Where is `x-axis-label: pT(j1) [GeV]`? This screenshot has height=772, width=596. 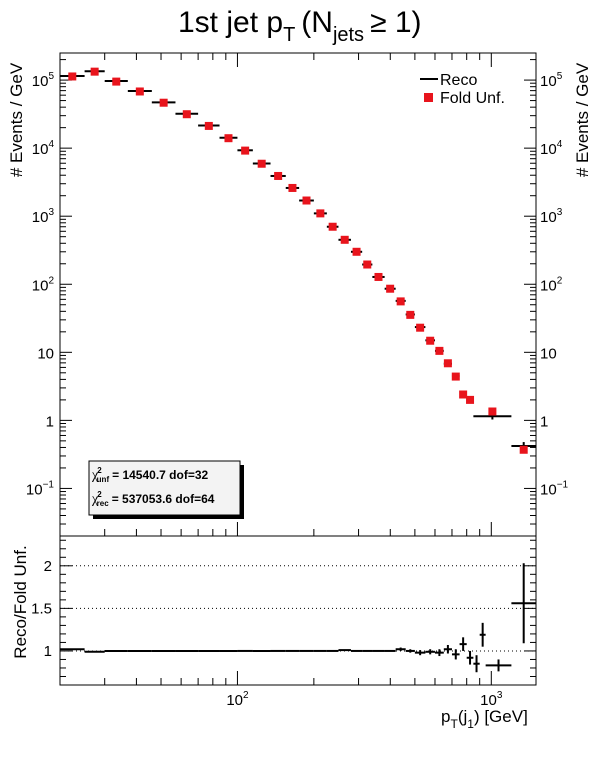 x-axis-label: pT(j1) [GeV] is located at coordinates (484, 719).